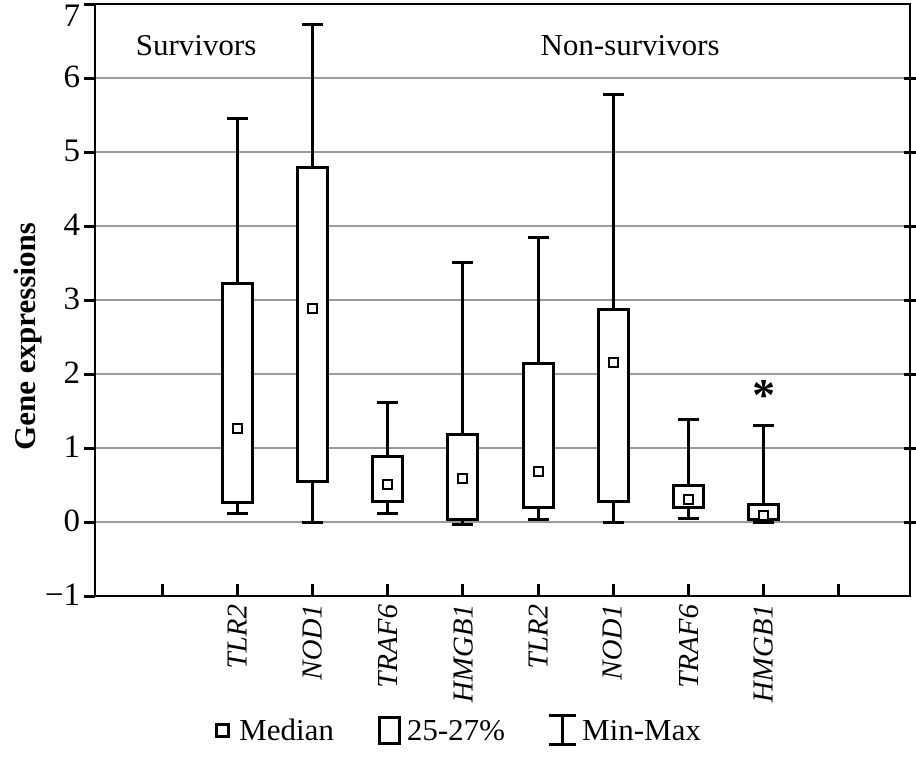  I want to click on x-category-label-hmgb1-survivors: HMGB1, so click(462, 653).